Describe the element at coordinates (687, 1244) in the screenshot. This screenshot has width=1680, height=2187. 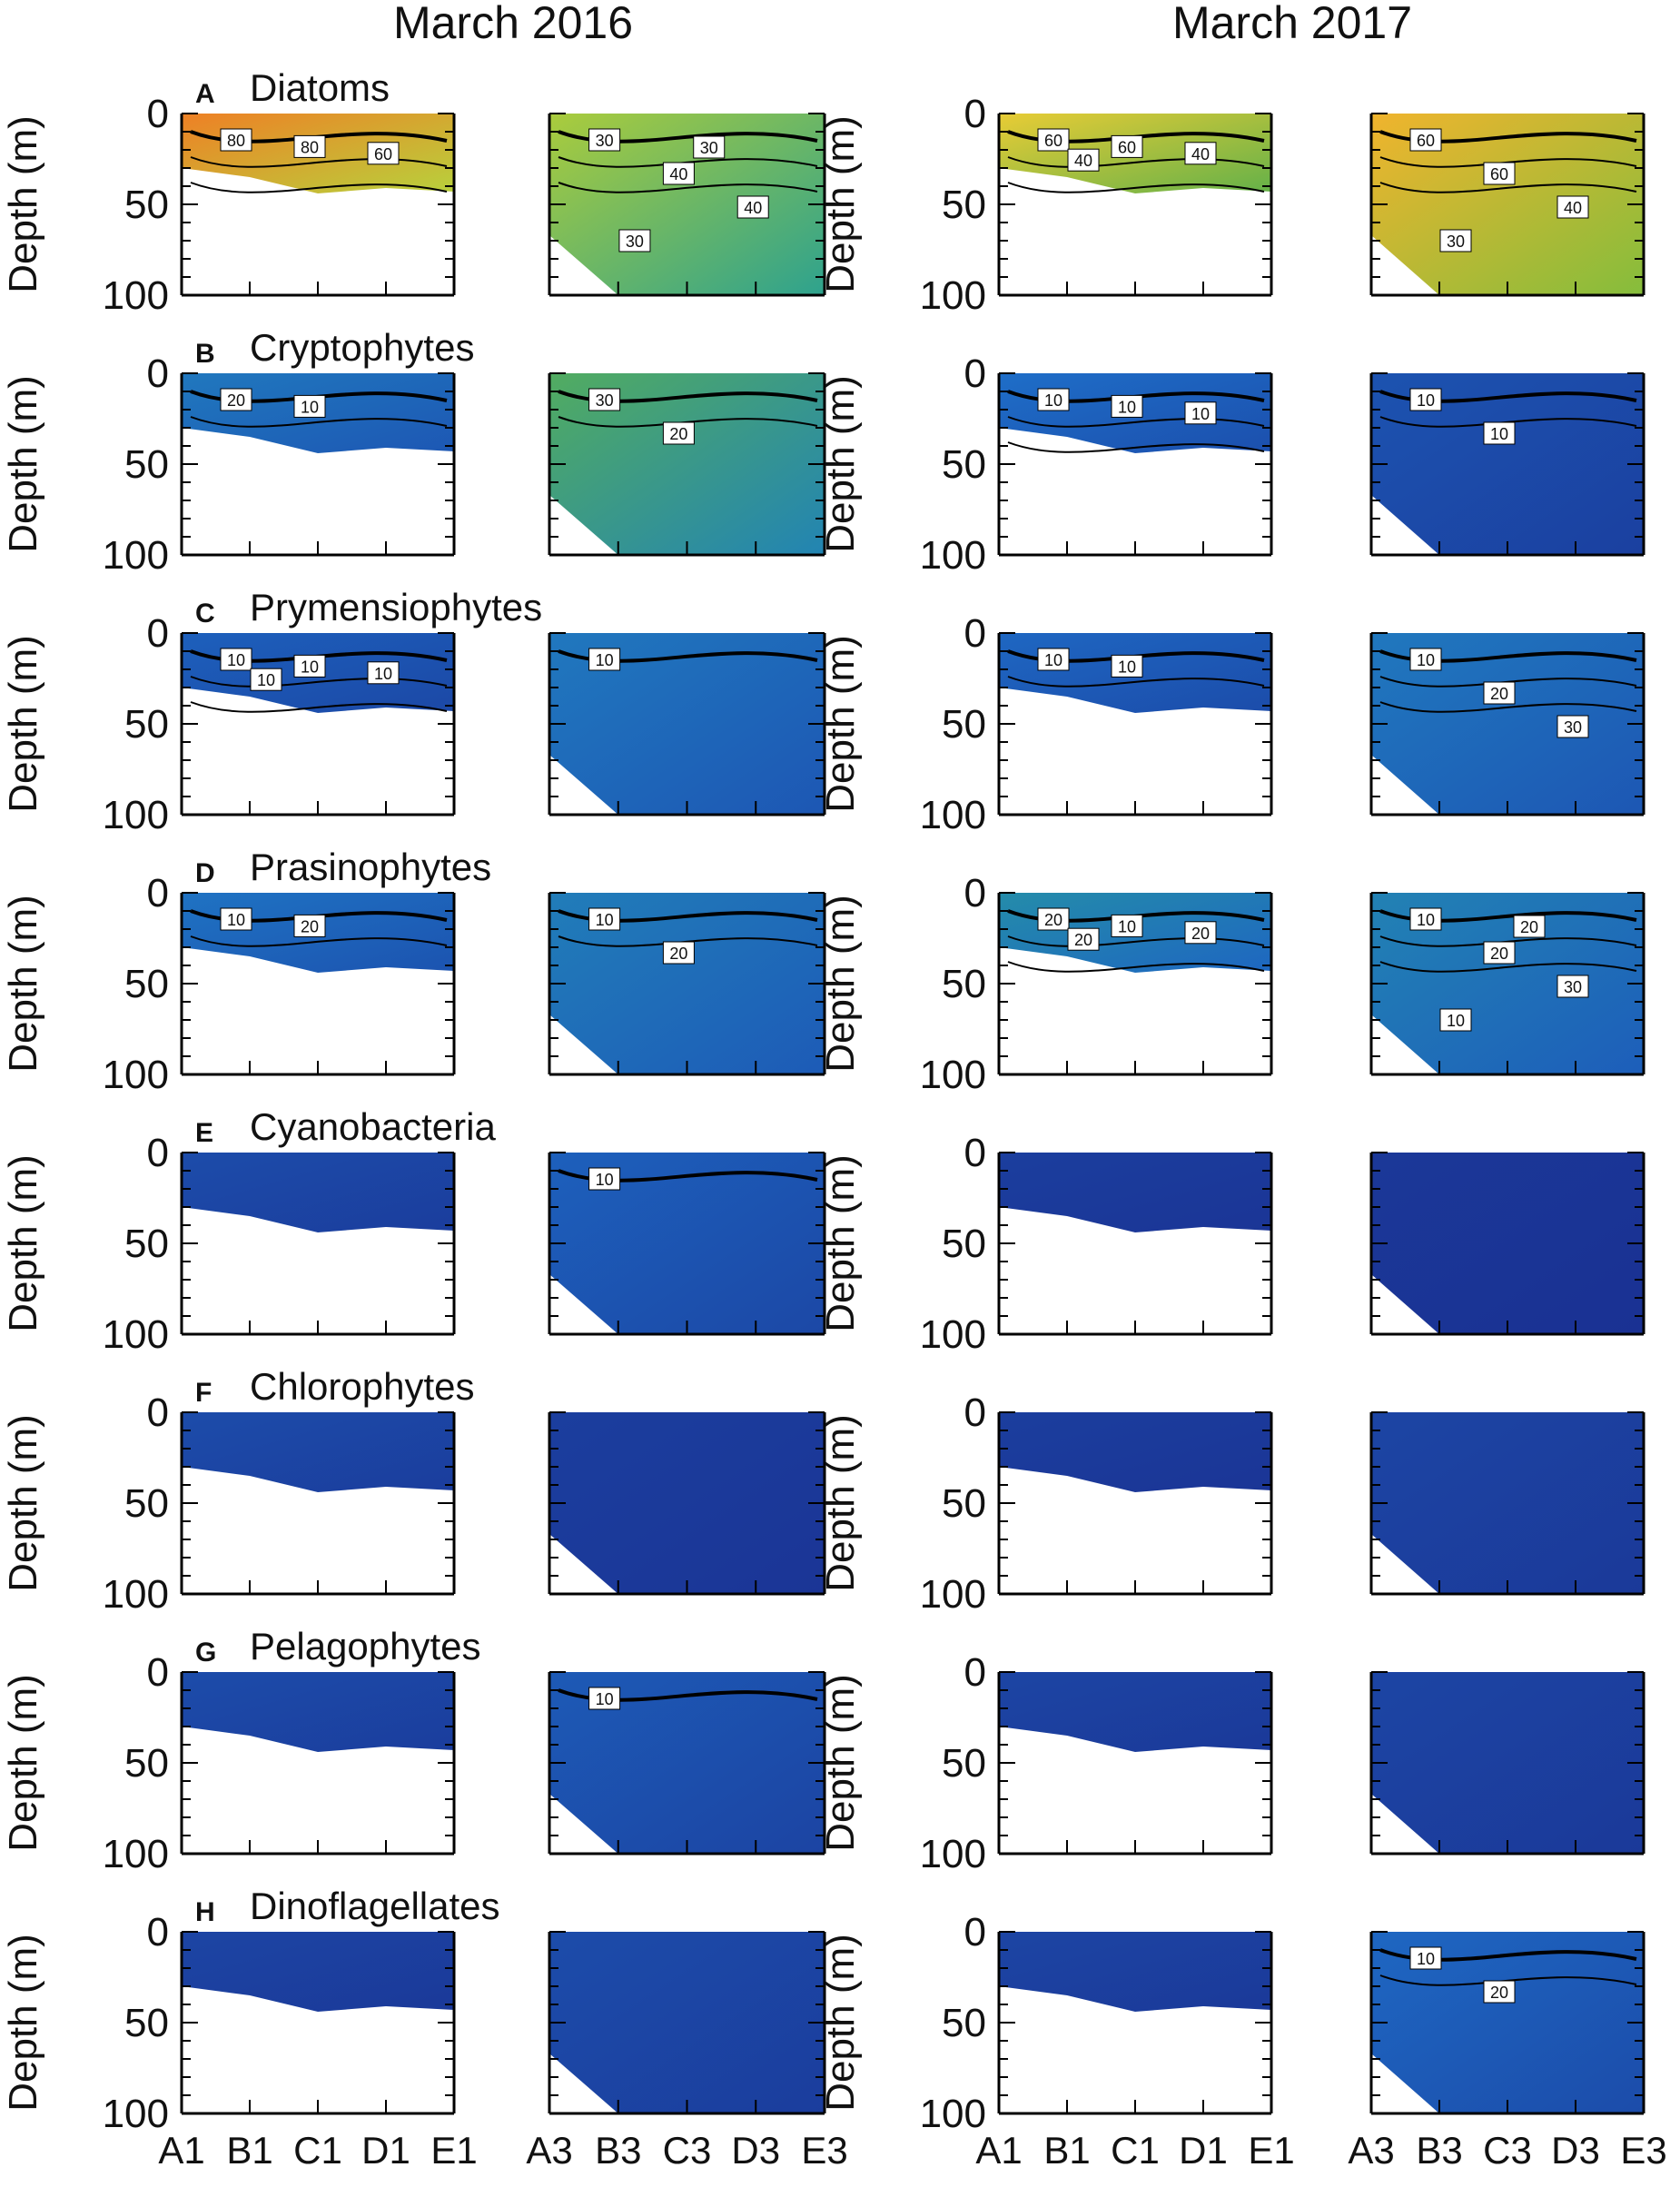
I see `section-panel: 10` at that location.